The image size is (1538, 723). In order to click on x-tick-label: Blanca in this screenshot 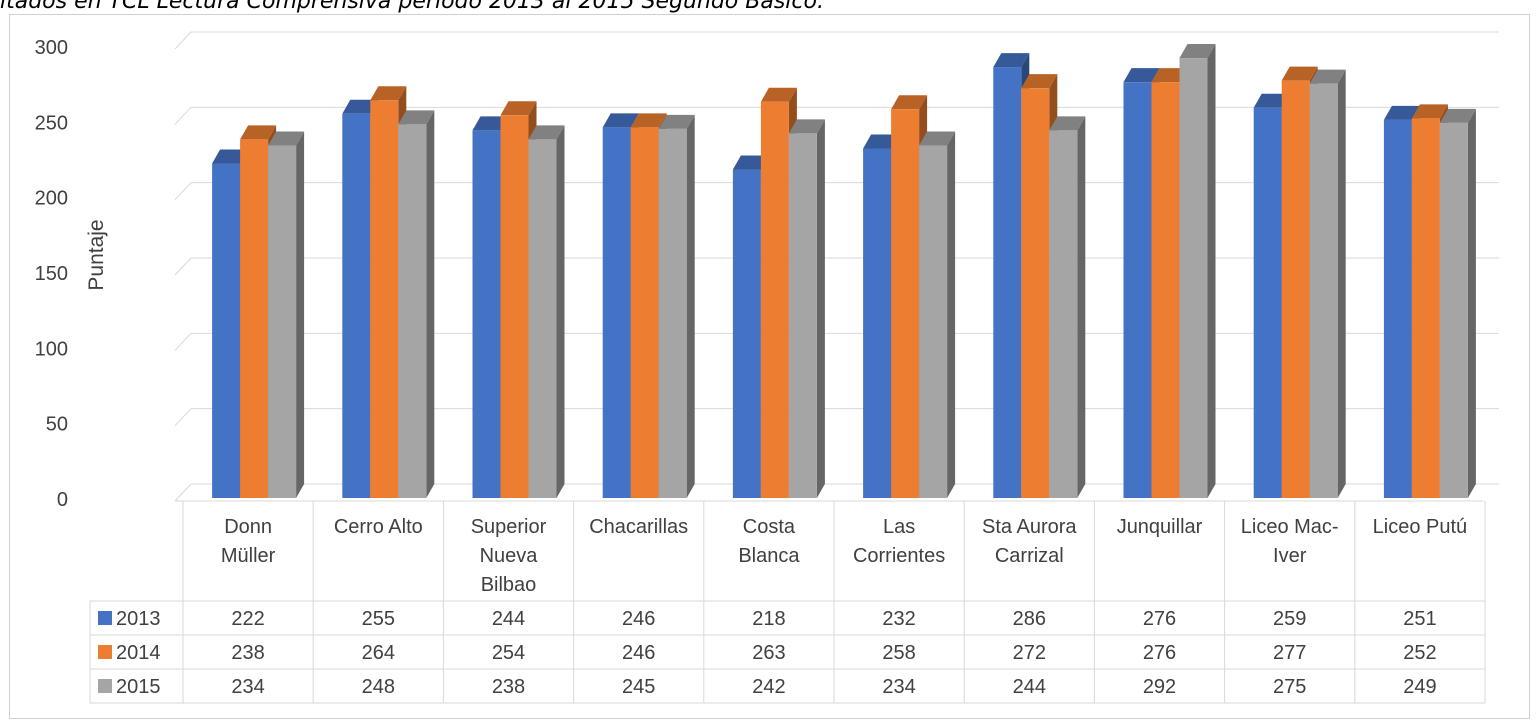, I will do `click(769, 556)`.